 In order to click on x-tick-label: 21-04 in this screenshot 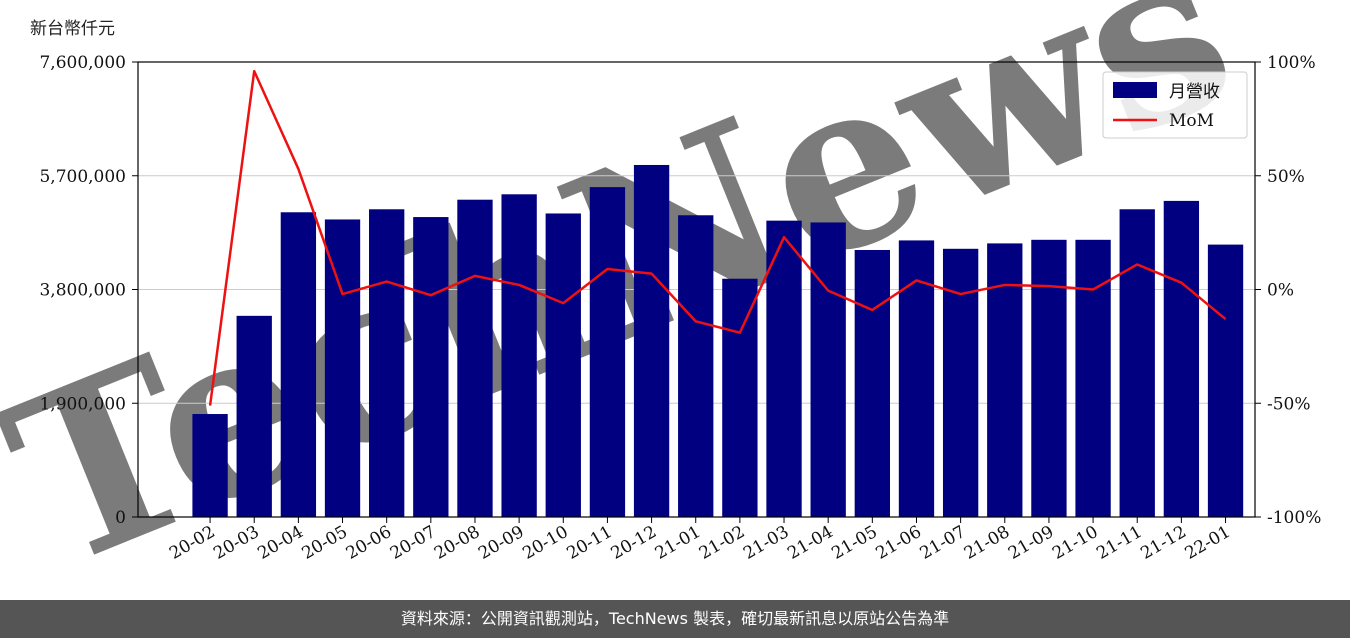, I will do `click(810, 543)`.